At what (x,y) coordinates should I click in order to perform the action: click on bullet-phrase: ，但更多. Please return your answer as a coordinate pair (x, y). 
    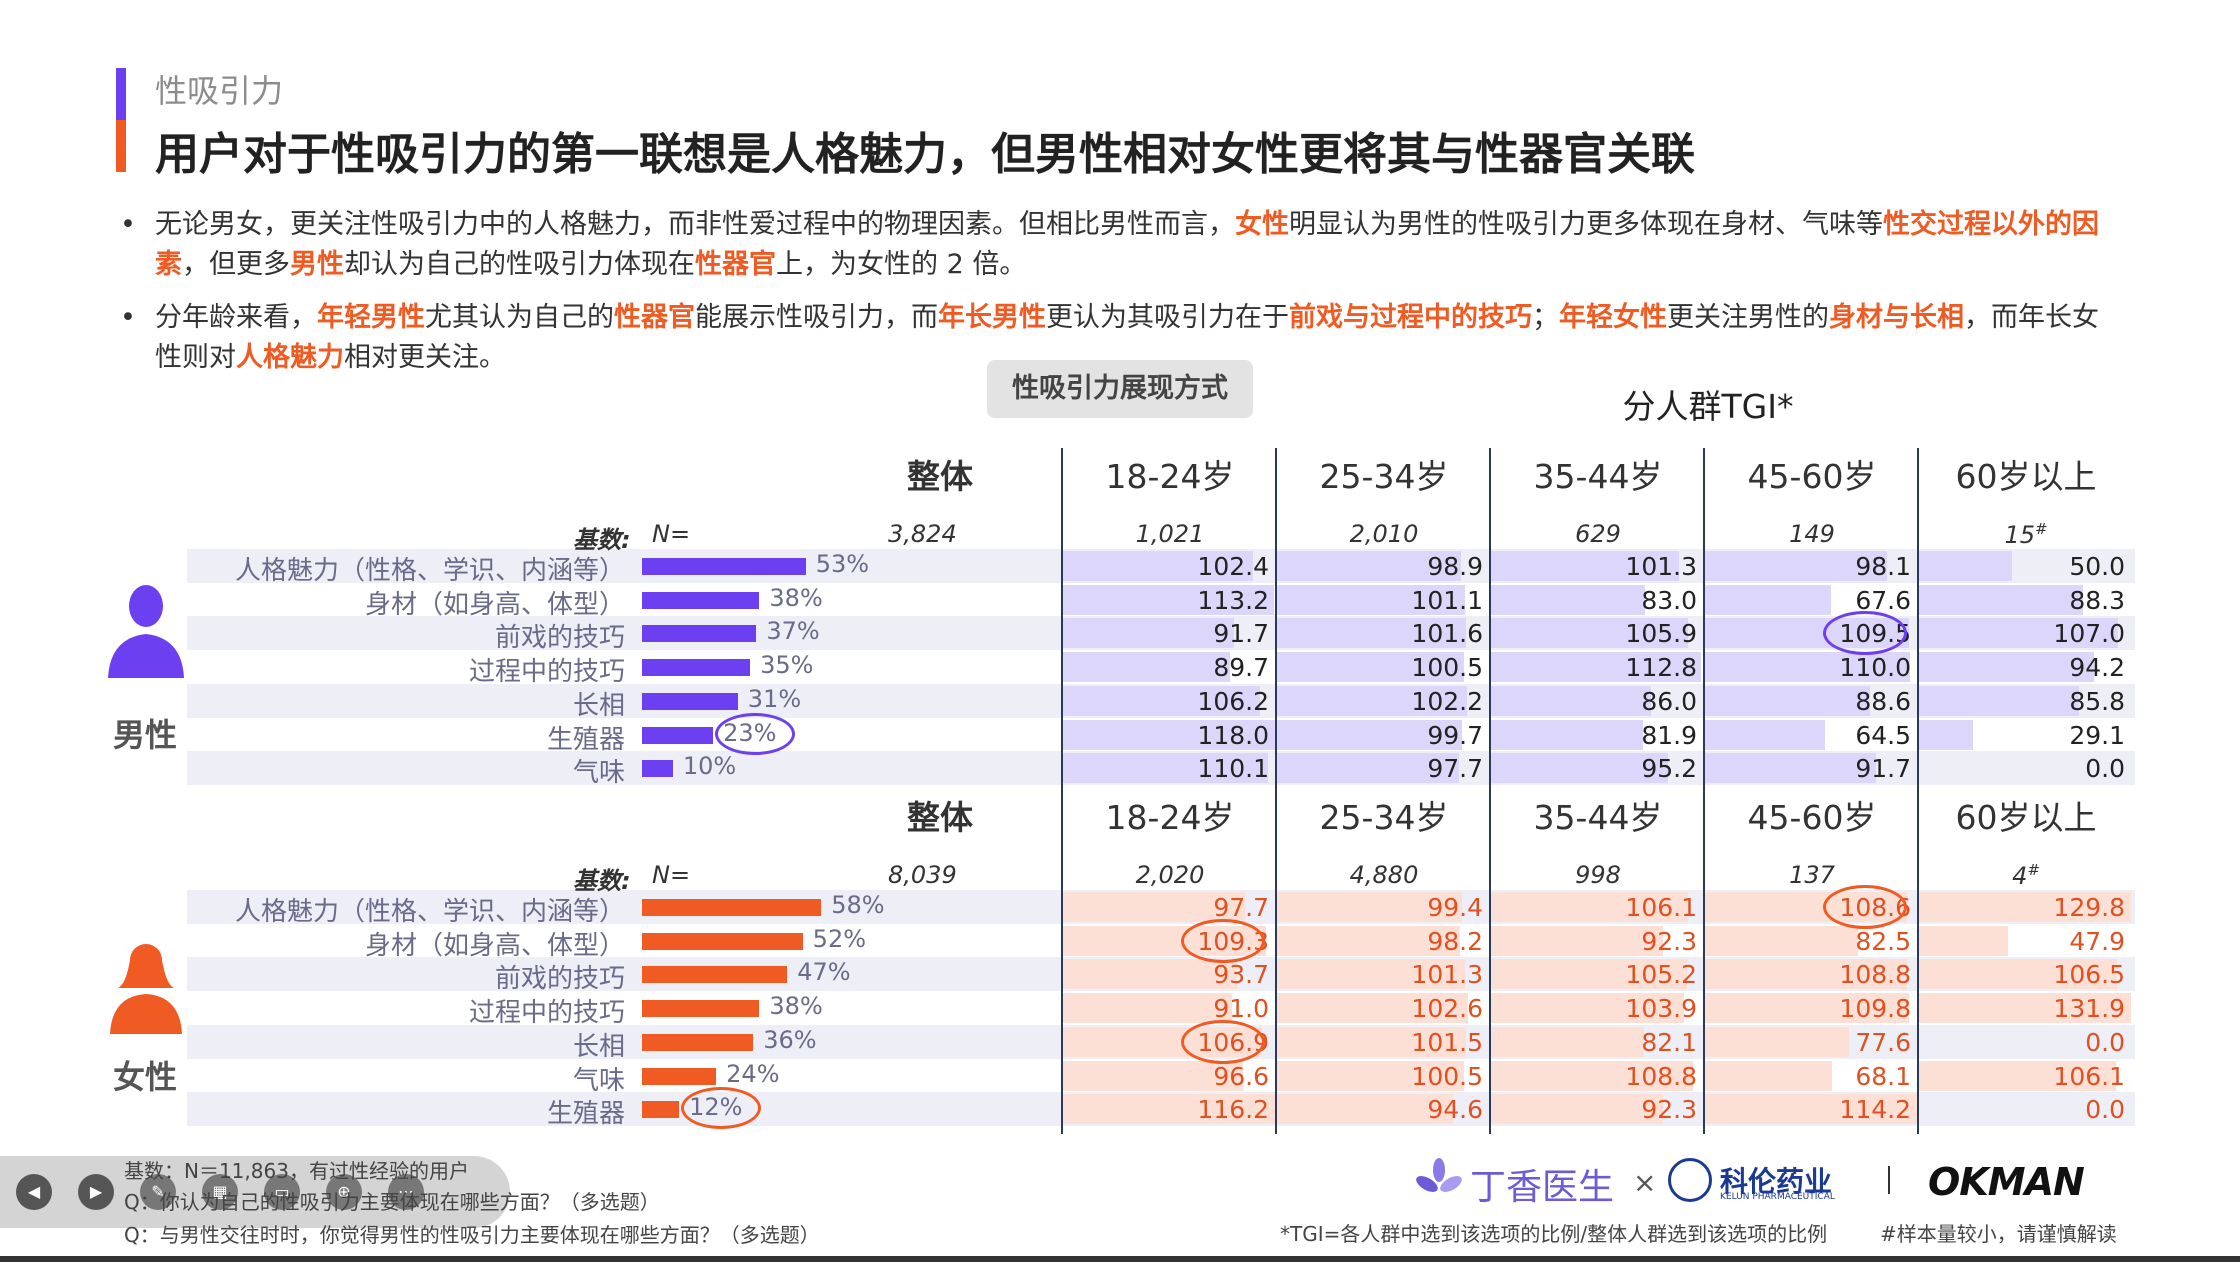
    Looking at the image, I should click on (236, 264).